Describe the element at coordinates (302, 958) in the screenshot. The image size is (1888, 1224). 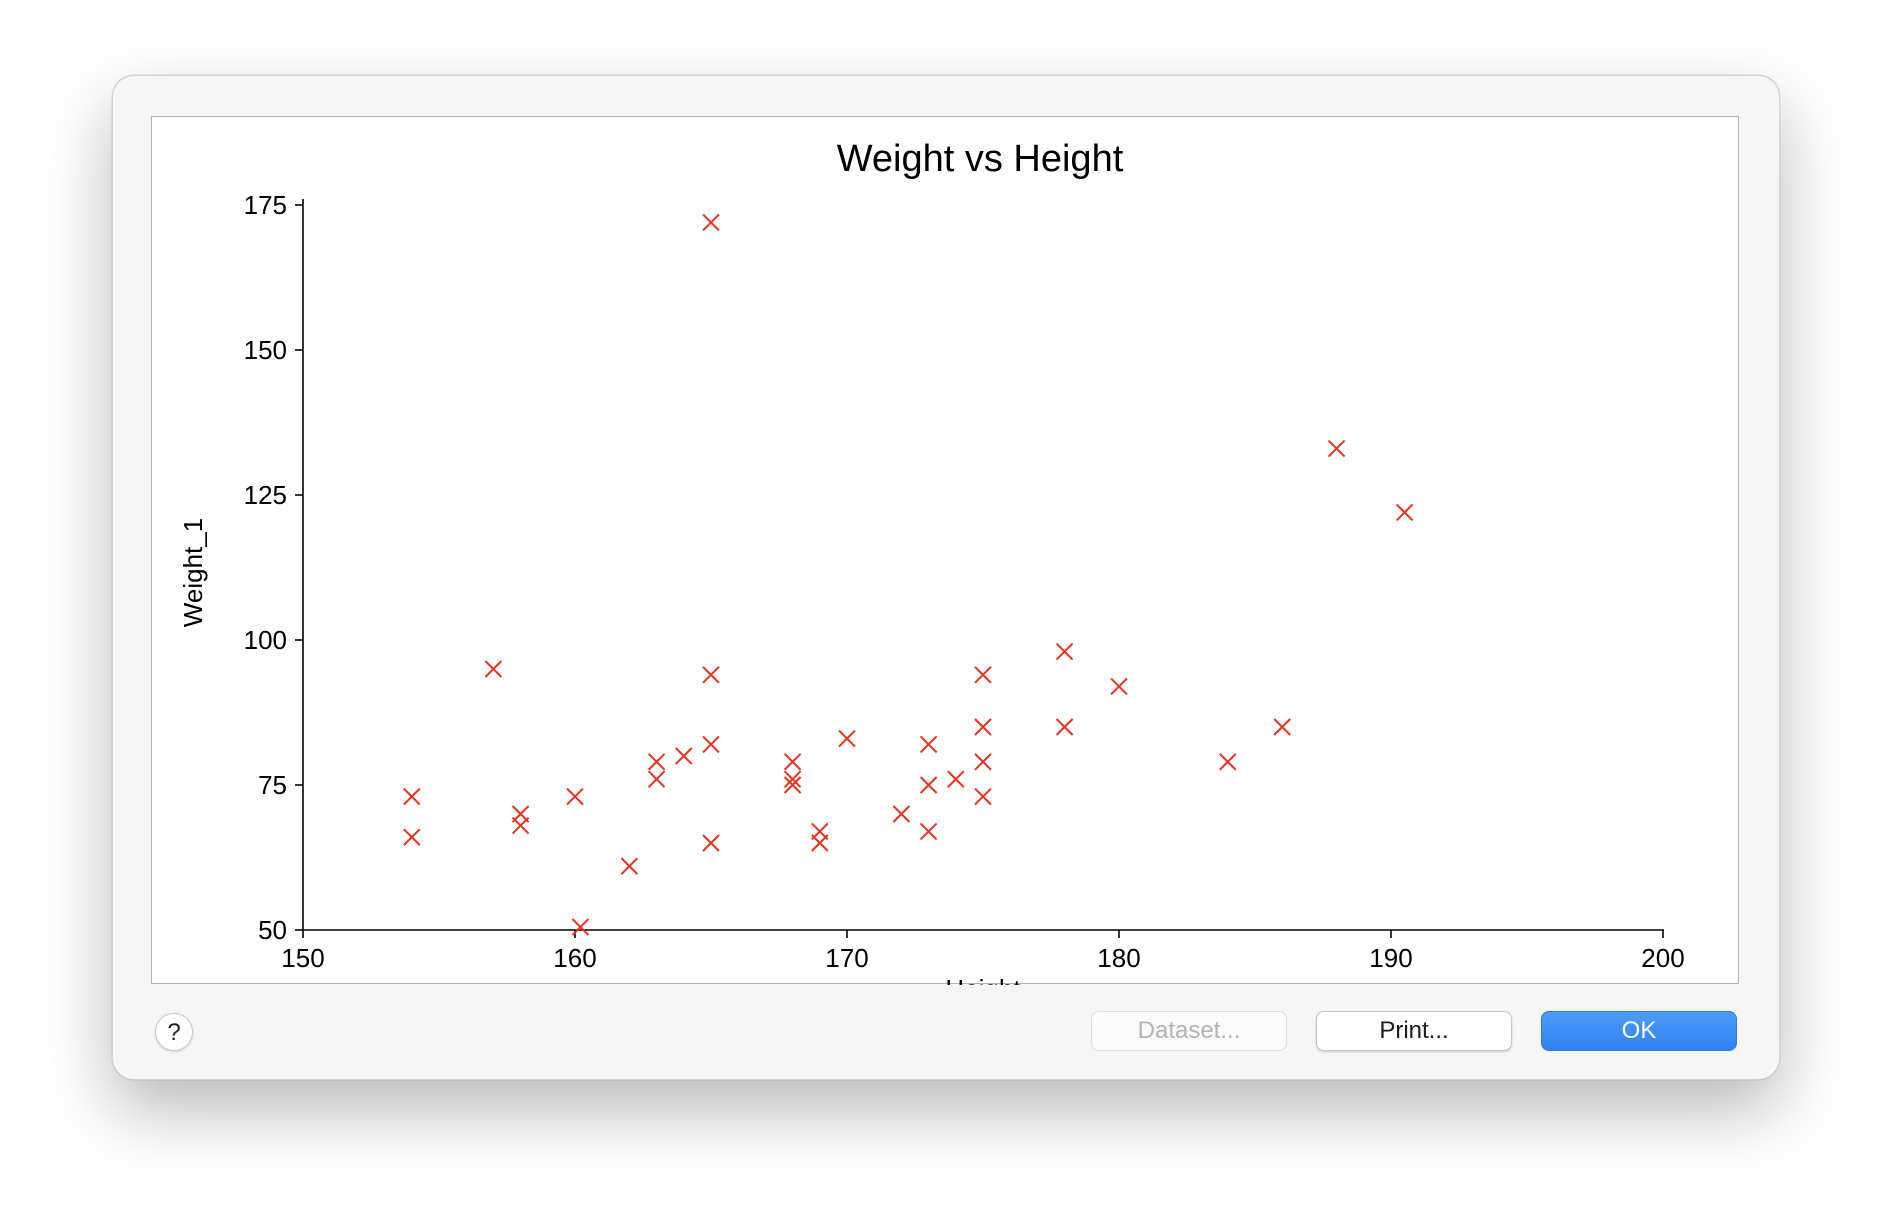
I see `x-tick-label: 150` at that location.